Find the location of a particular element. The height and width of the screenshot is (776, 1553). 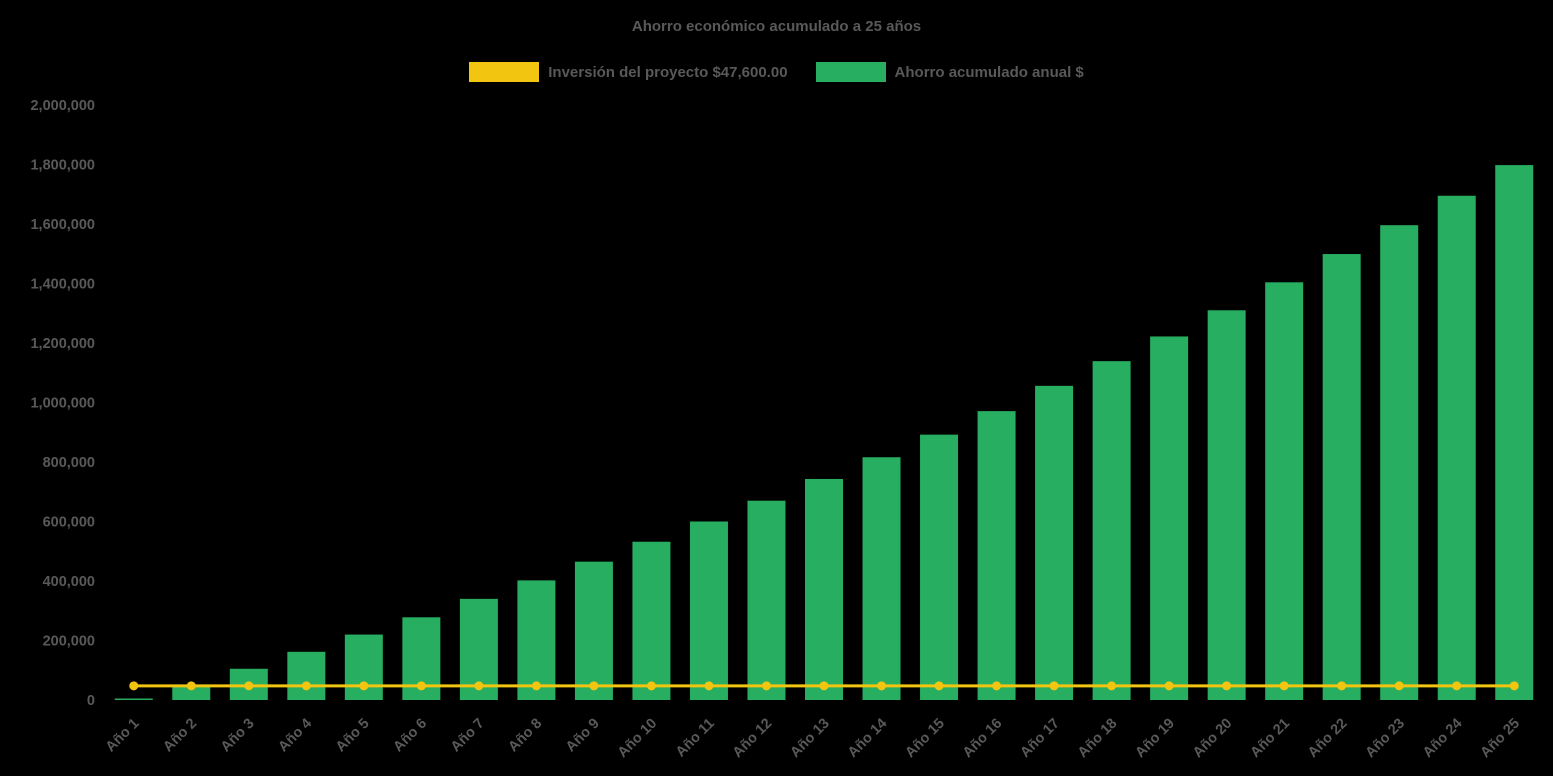

x-axis-tick-label: Año 17 is located at coordinates (1039, 738).